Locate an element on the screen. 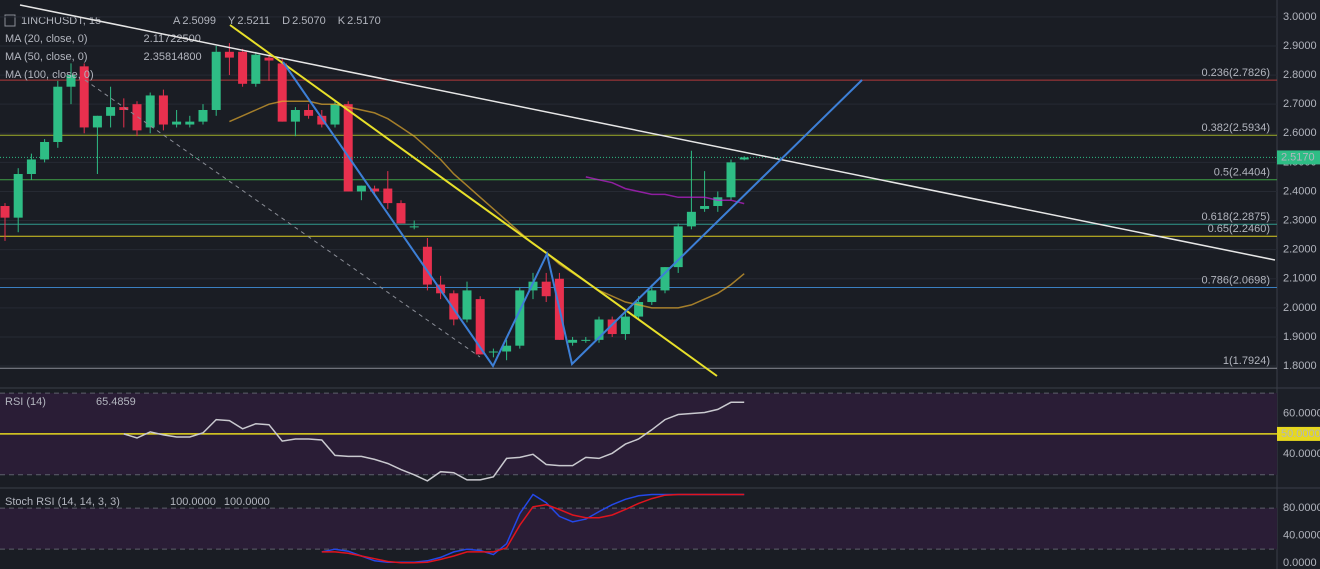 The height and width of the screenshot is (569, 1320). fib-label: 0.5(2.4404) is located at coordinates (1242, 173).